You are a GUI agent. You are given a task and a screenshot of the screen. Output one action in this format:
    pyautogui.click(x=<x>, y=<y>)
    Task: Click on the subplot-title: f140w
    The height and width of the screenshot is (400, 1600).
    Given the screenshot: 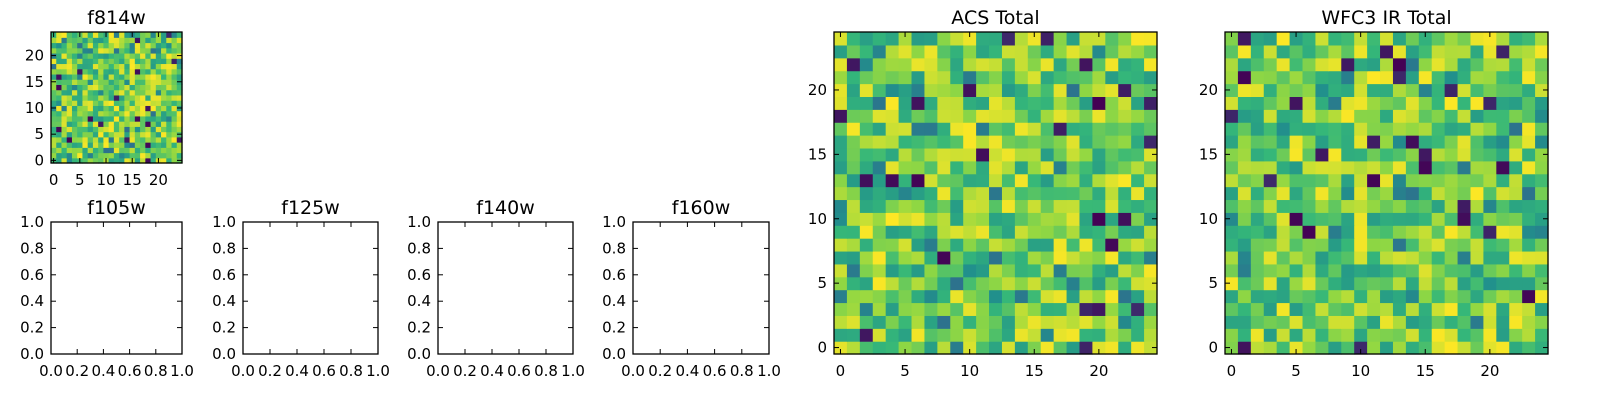 What is the action you would take?
    pyautogui.click(x=505, y=208)
    